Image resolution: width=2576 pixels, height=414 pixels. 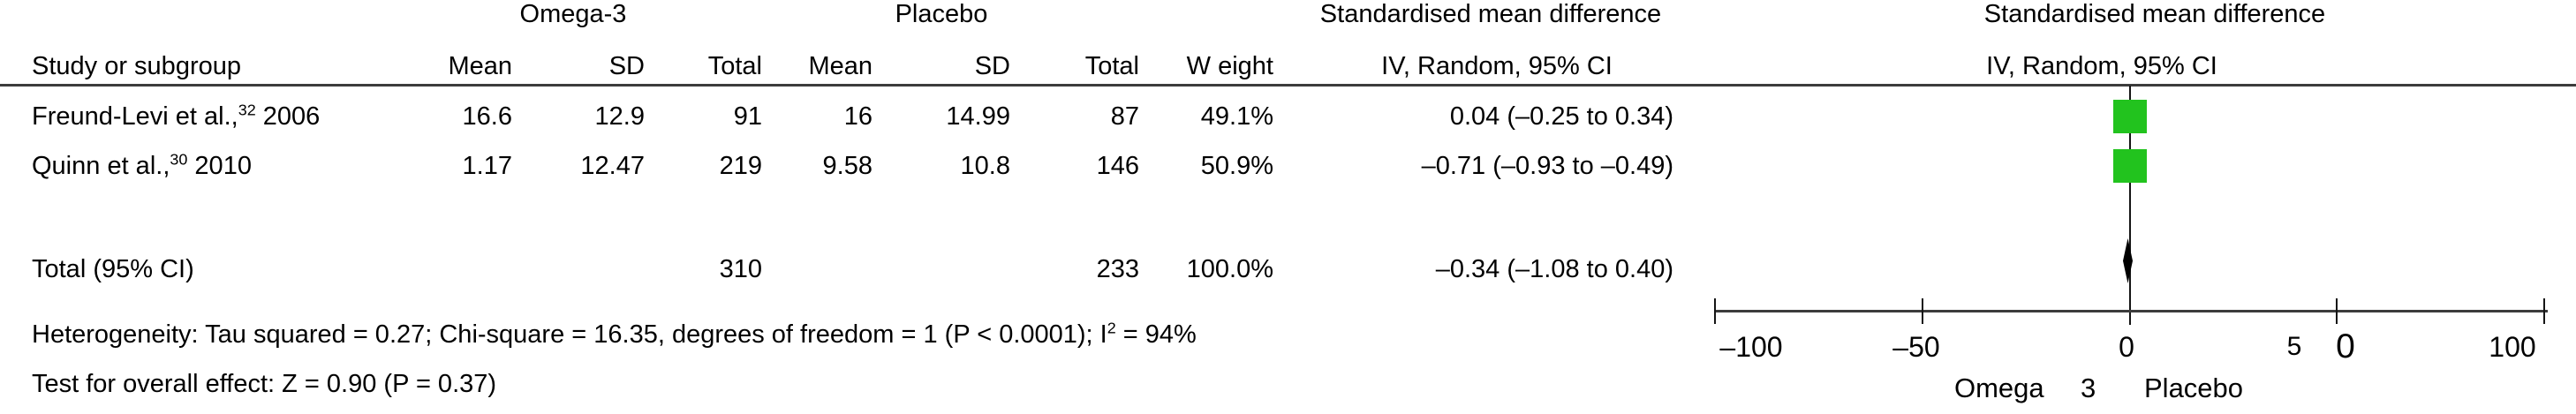 I want to click on zero-reference-line, so click(x=2130, y=205).